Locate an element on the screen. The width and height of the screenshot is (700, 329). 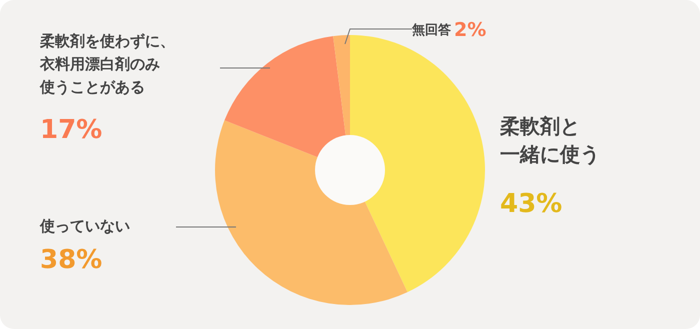
slice-label: 使っていない is located at coordinates (84, 226).